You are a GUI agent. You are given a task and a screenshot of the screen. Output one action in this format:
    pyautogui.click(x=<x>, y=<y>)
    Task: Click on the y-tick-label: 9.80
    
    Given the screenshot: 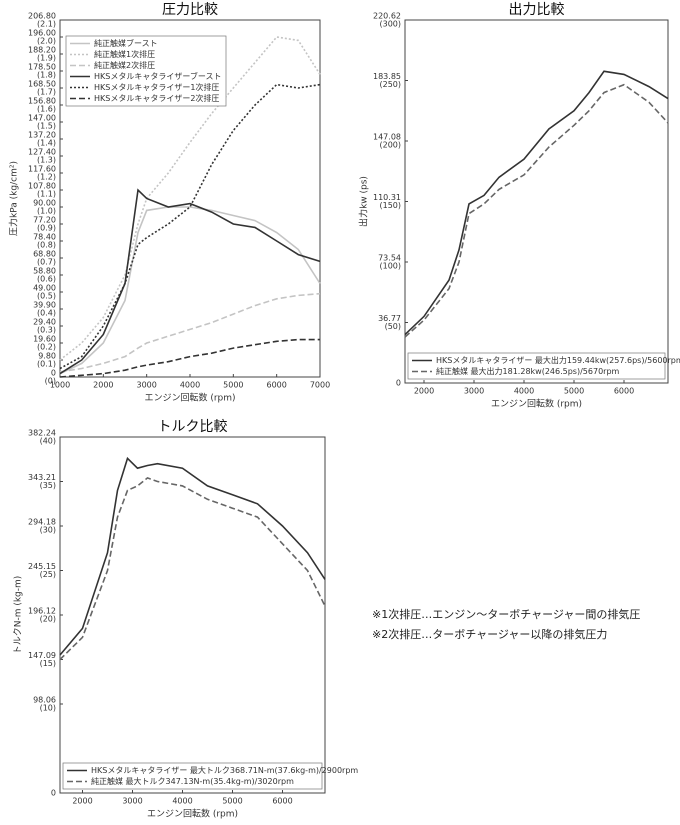 What is the action you would take?
    pyautogui.click(x=47, y=356)
    